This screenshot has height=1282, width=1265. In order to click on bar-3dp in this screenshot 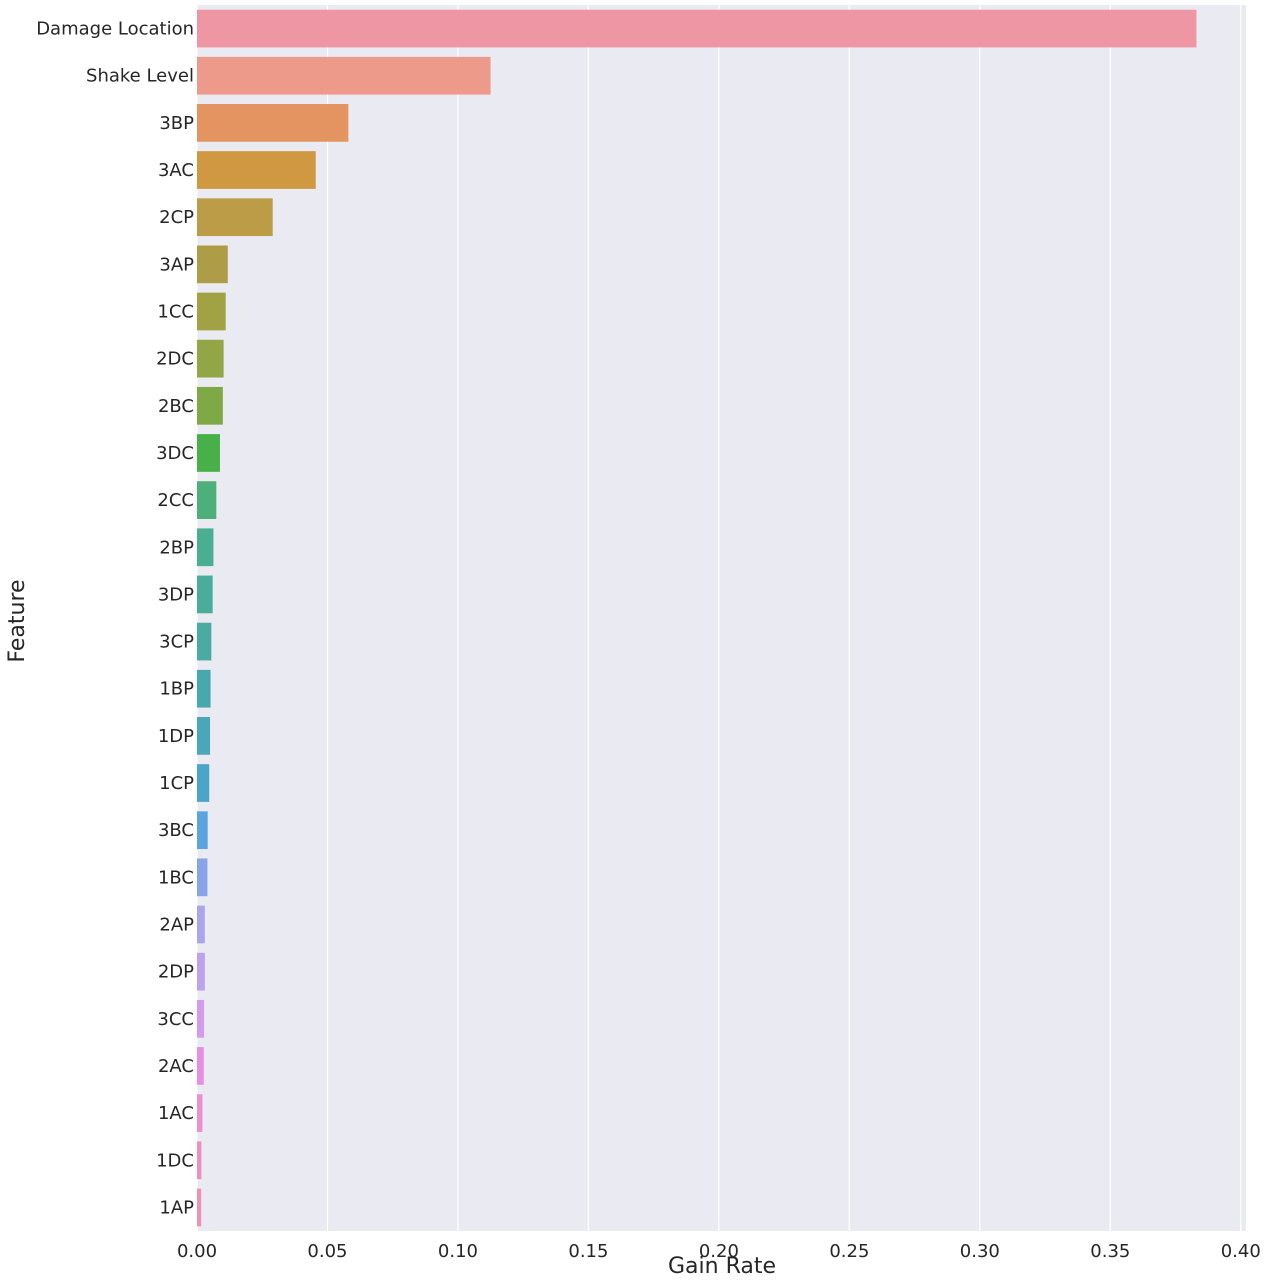, I will do `click(205, 594)`.